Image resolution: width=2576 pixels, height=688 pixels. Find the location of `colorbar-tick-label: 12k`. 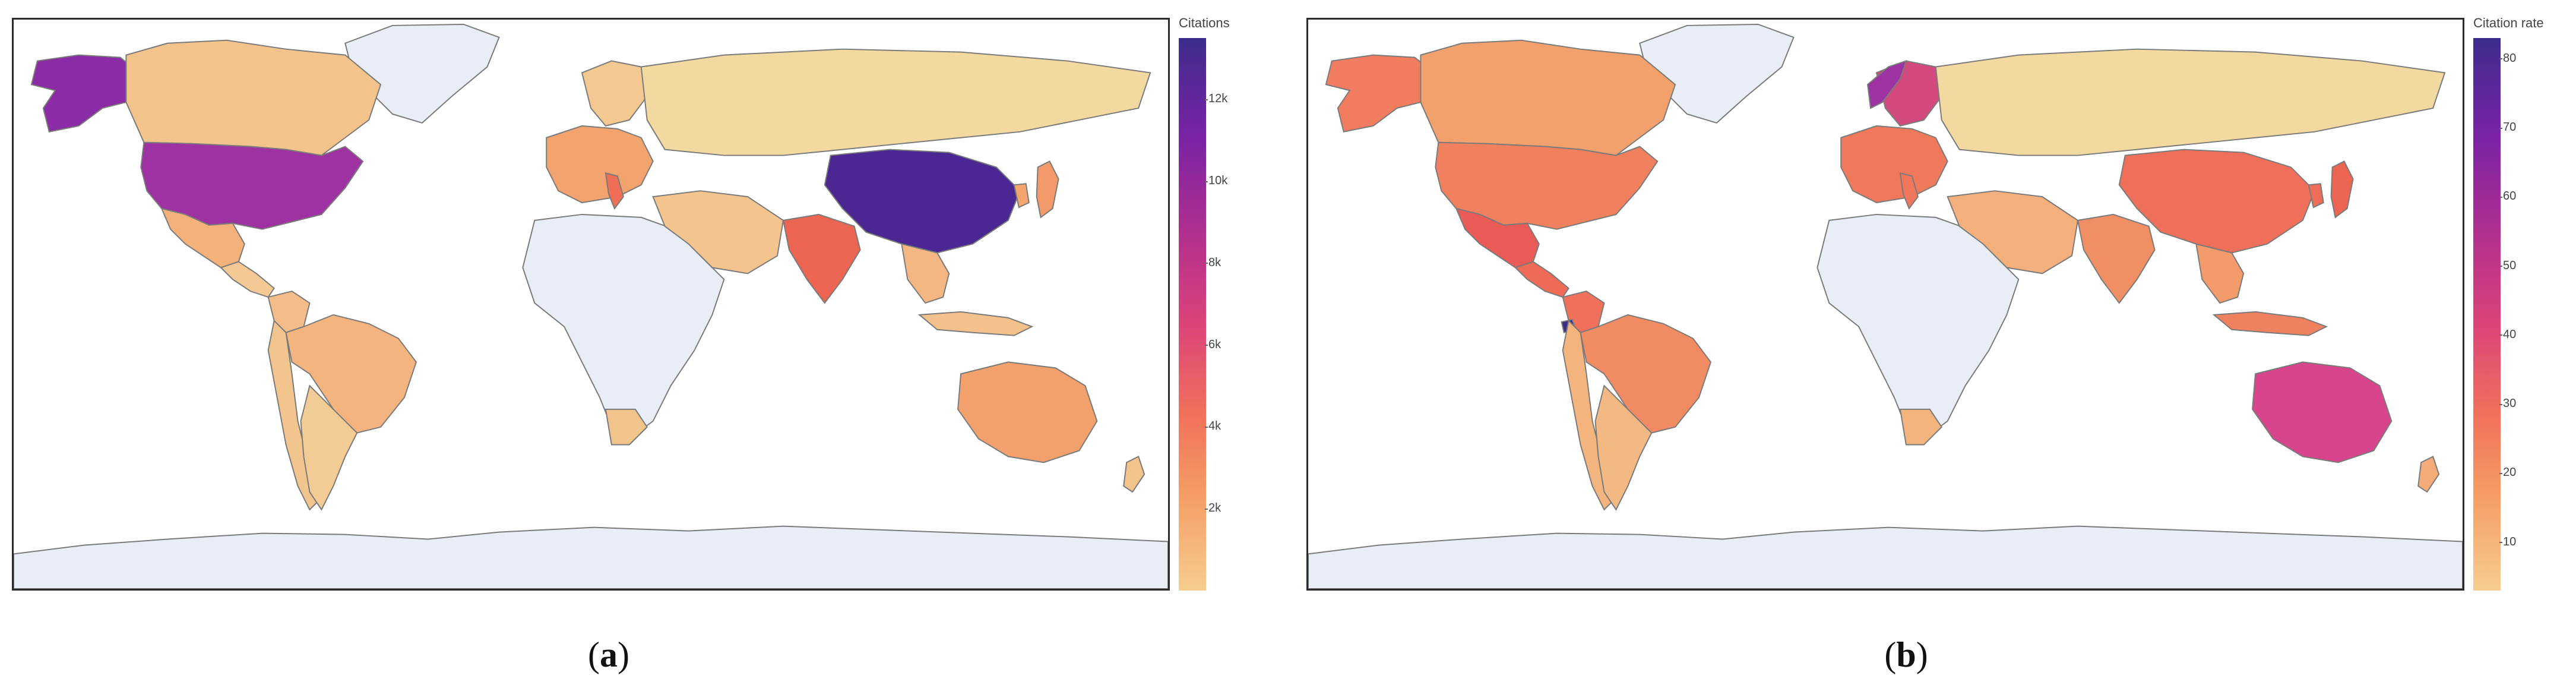

colorbar-tick-label: 12k is located at coordinates (1216, 99).